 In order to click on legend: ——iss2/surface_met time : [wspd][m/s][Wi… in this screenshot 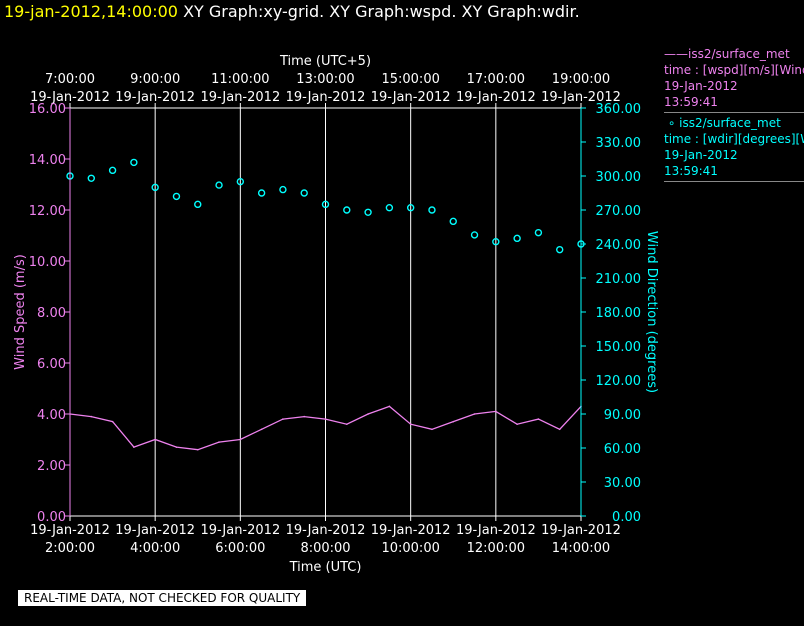, I will do `click(734, 115)`.